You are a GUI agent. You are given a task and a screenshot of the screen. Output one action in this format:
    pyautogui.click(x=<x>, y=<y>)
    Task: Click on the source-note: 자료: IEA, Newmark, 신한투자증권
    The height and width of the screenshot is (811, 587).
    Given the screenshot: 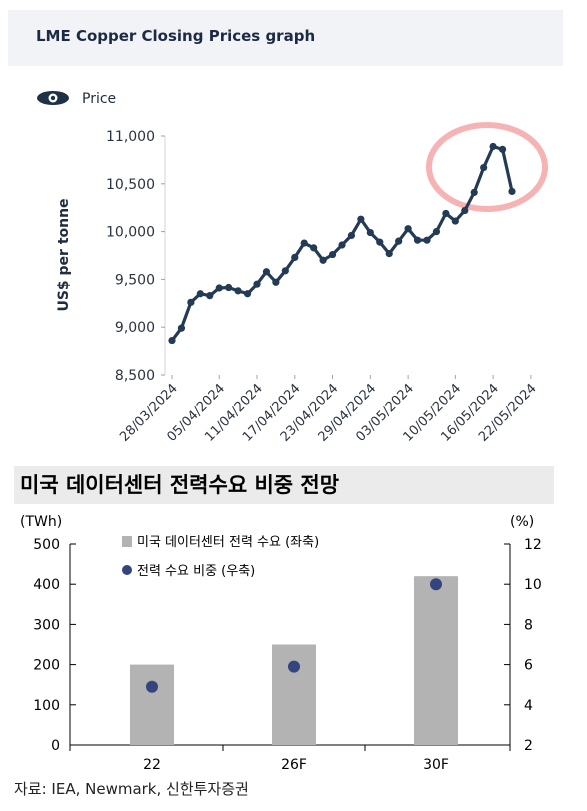 What is the action you would take?
    pyautogui.click(x=131, y=789)
    